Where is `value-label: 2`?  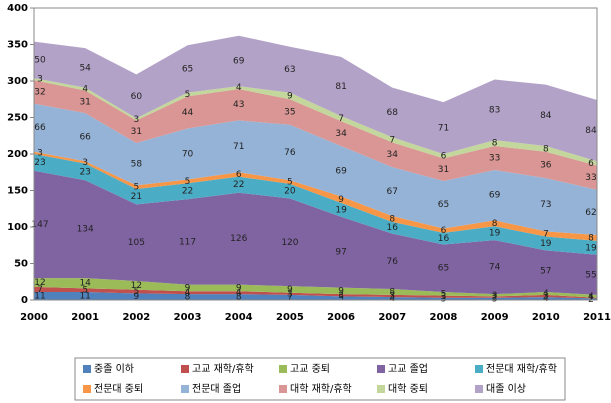
value-label: 2 is located at coordinates (495, 298).